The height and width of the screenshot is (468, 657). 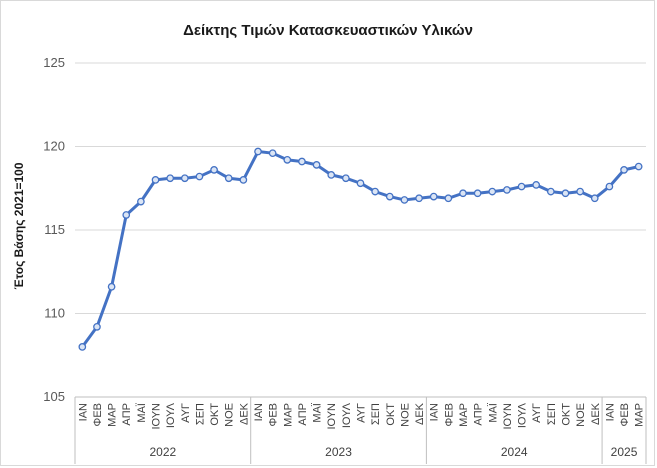 I want to click on y-tick-label: 120, so click(x=54, y=146).